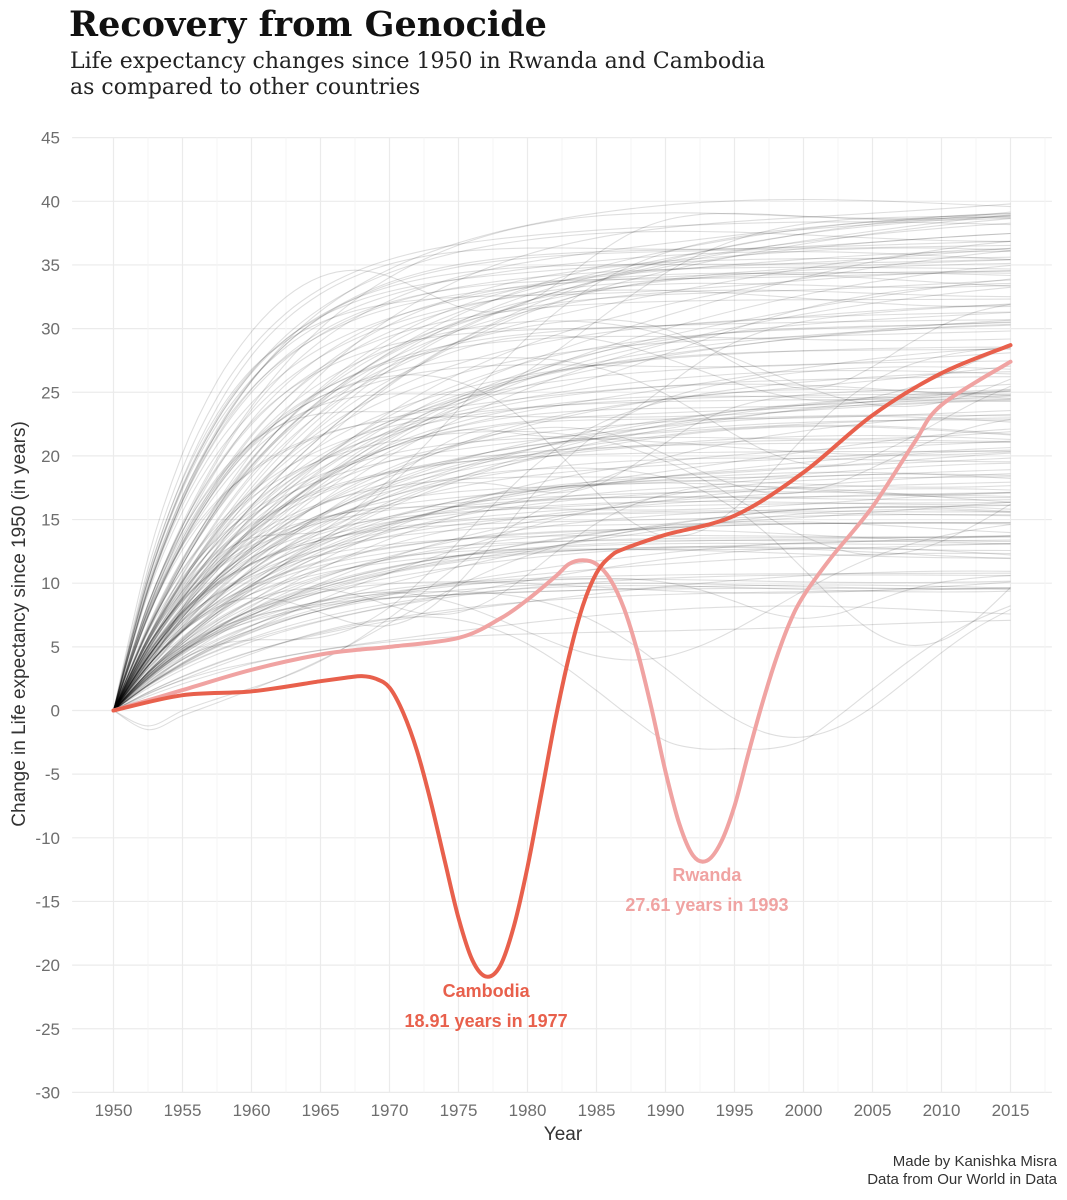 The width and height of the screenshot is (1067, 1200). Describe the element at coordinates (50, 201) in the screenshot. I see `y-tick-label: 40` at that location.